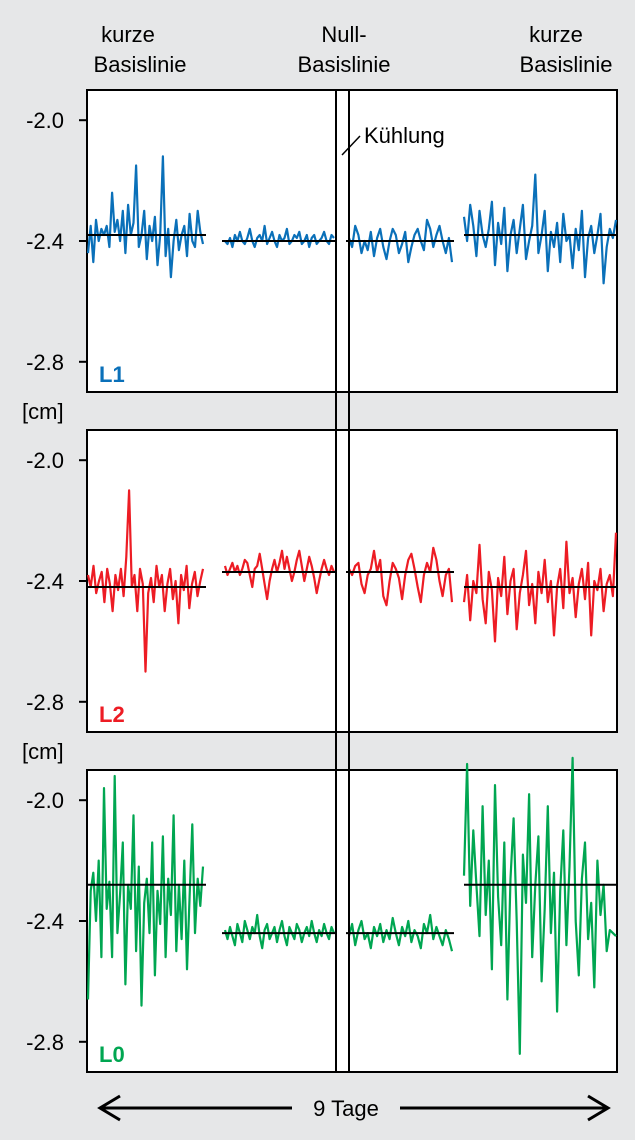 This screenshot has height=1140, width=635. Describe the element at coordinates (140, 64) in the screenshot. I see `header-left-line2: Basislinie` at that location.